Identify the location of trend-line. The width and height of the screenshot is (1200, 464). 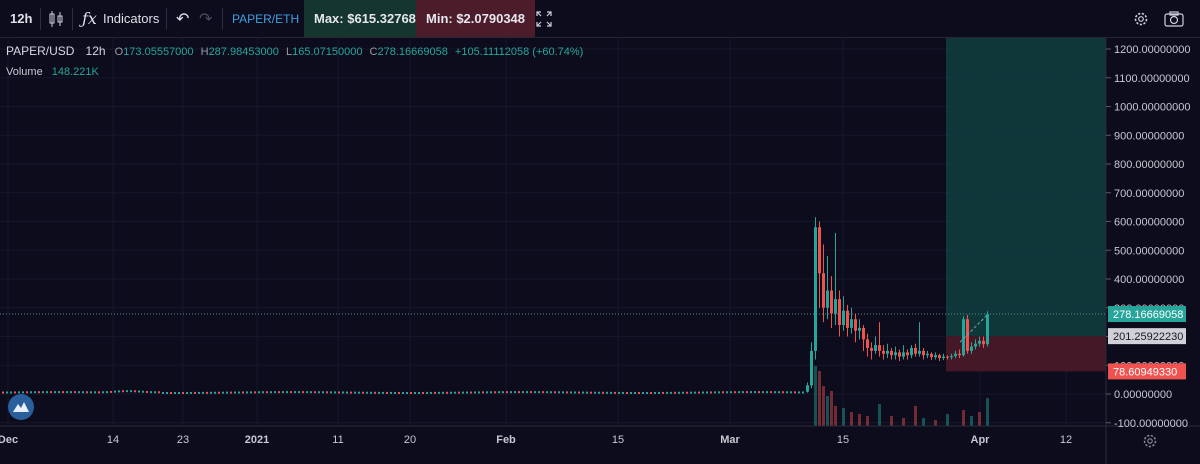
(974, 328).